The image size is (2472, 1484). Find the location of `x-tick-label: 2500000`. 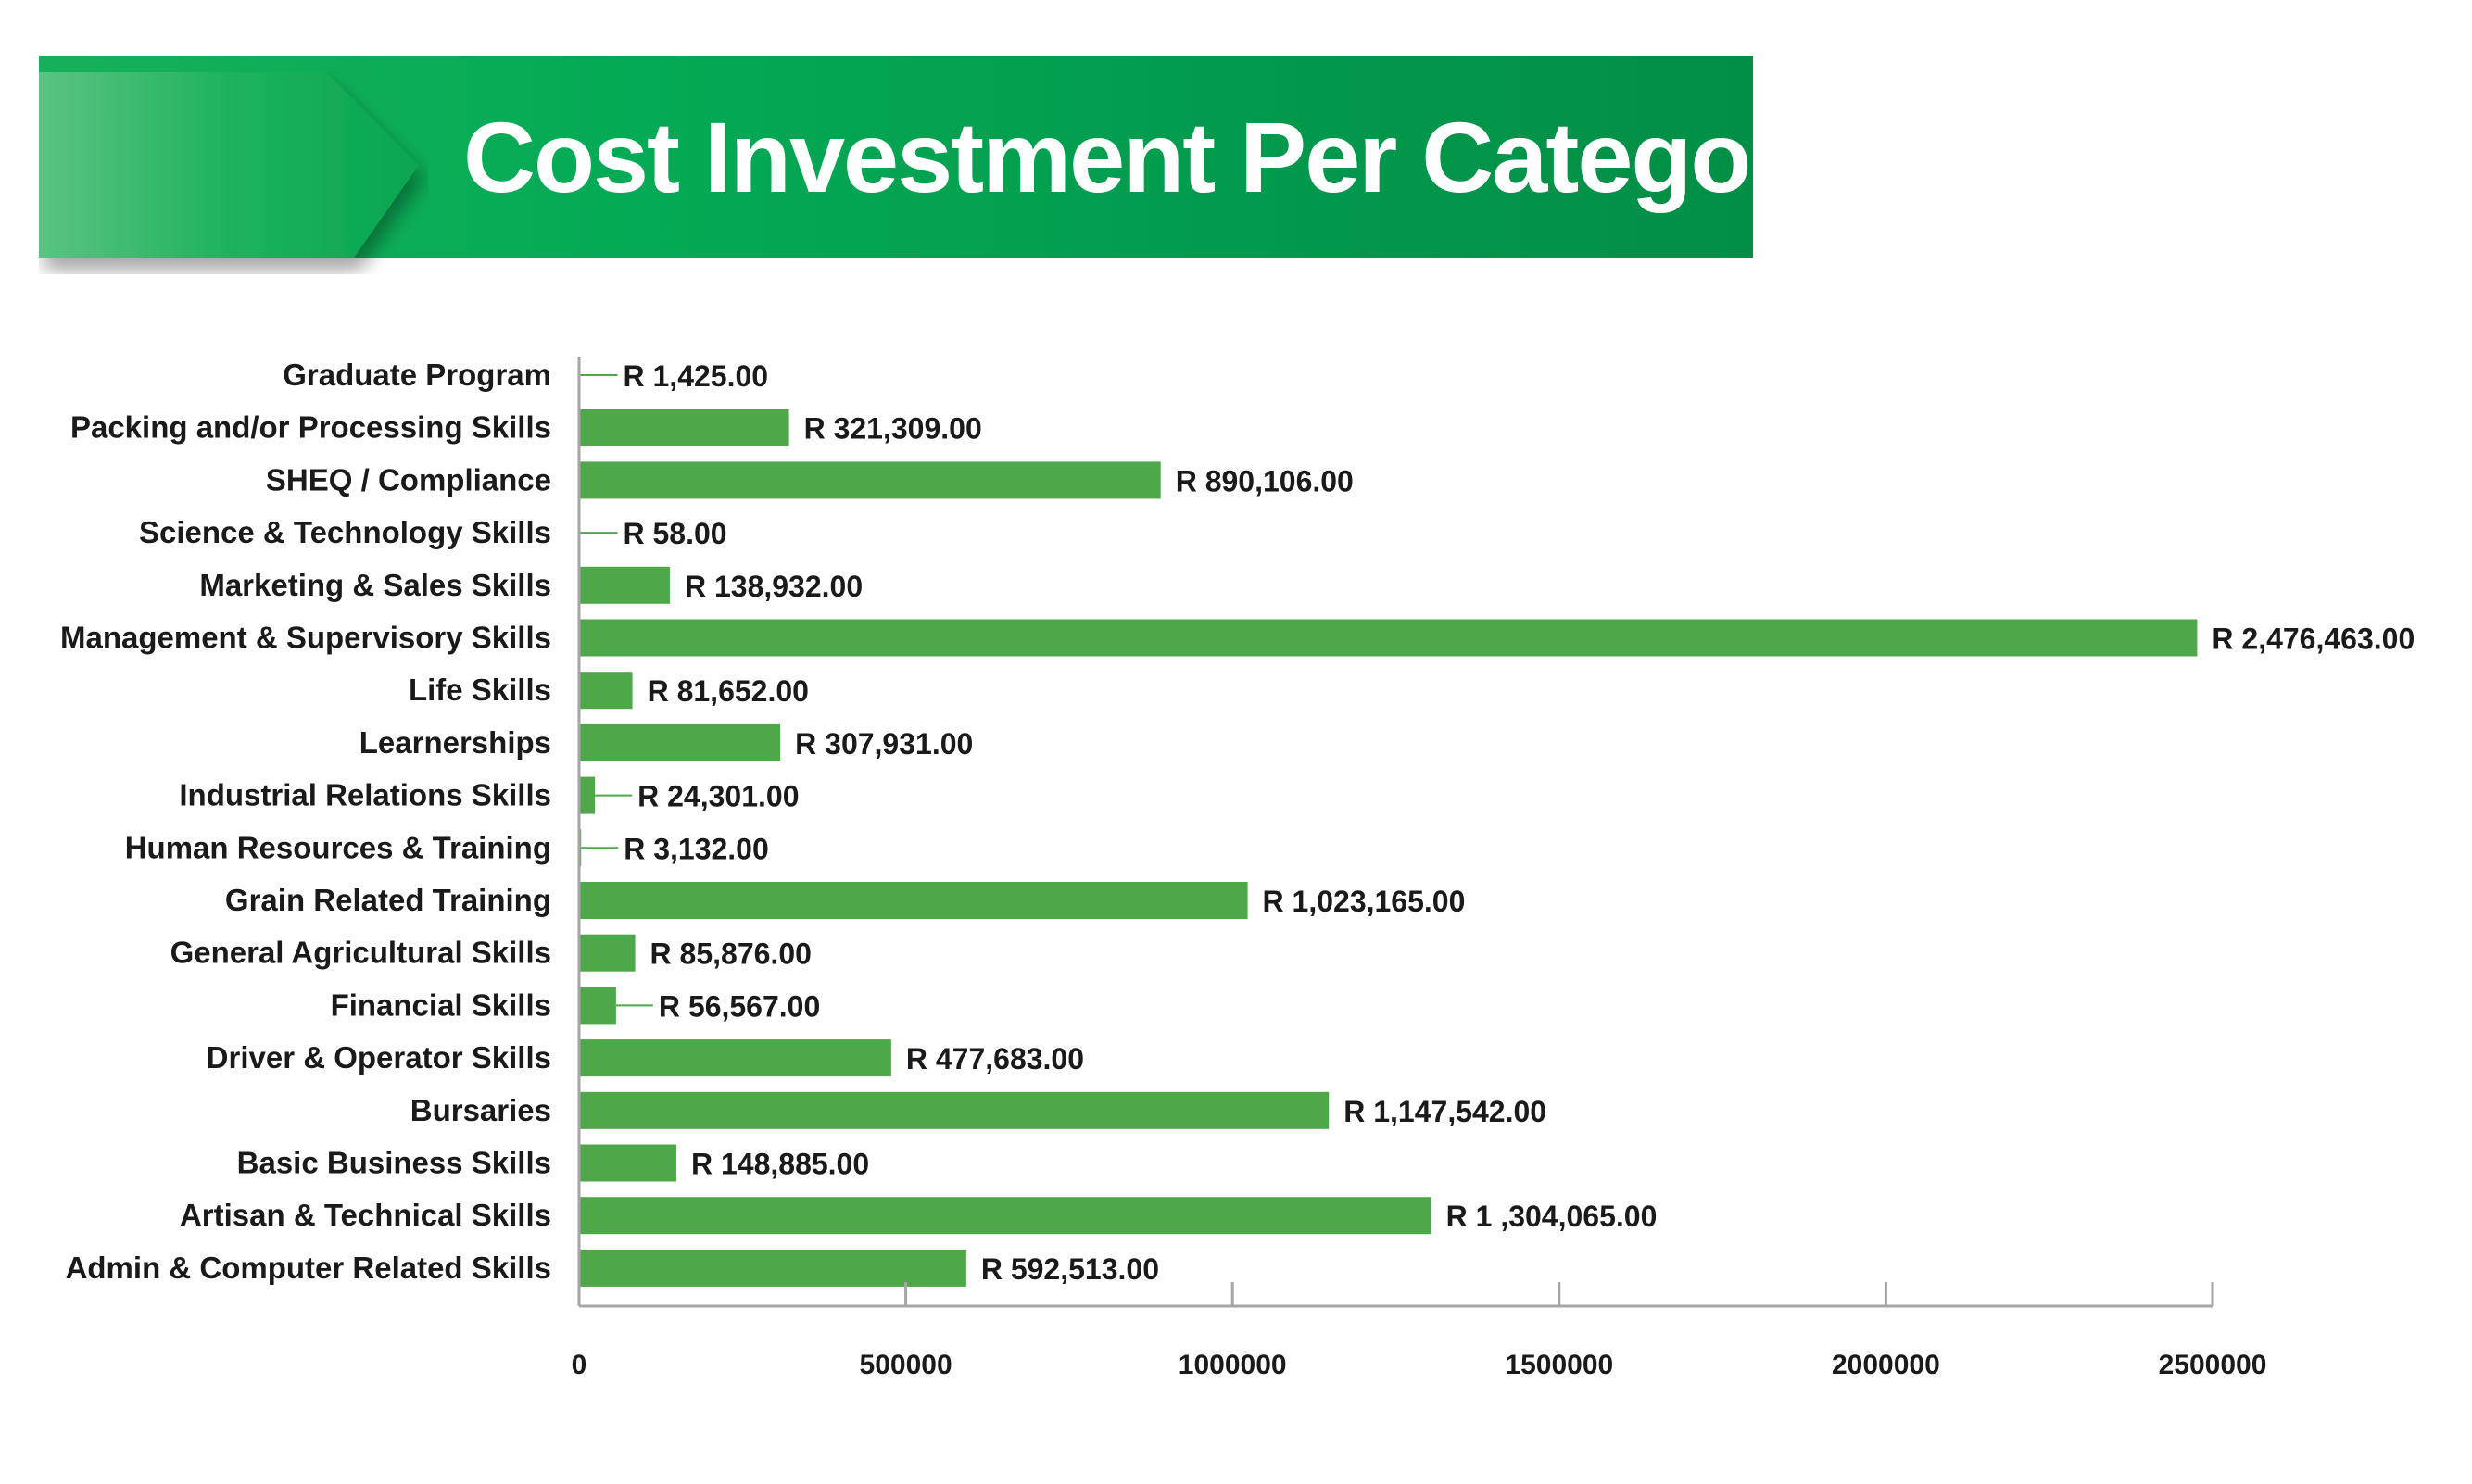

x-tick-label: 2500000 is located at coordinates (2213, 1365).